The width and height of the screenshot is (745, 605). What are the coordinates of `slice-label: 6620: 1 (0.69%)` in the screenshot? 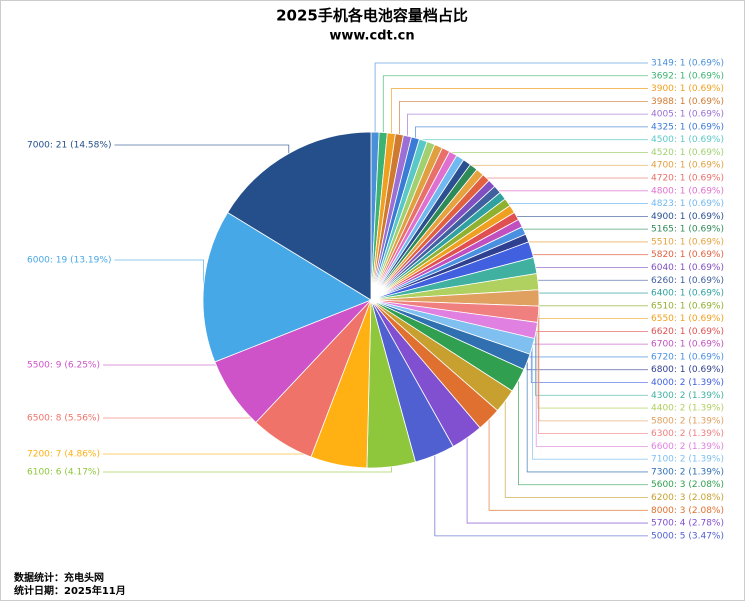 It's located at (687, 332).